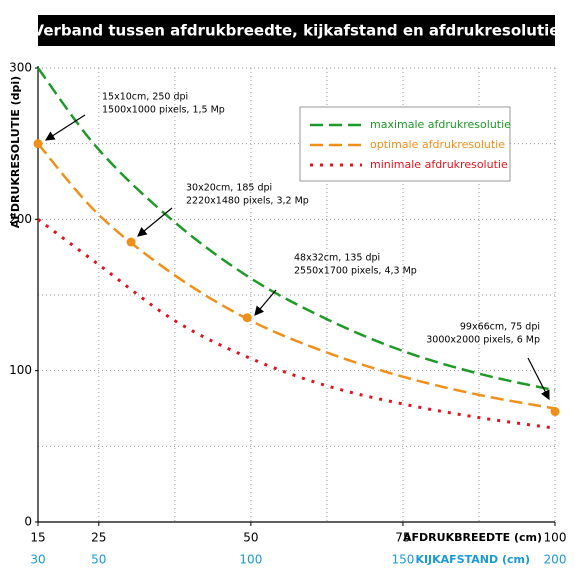  I want to click on annotation-text: 48x32cm, 135 dpi, so click(337, 258).